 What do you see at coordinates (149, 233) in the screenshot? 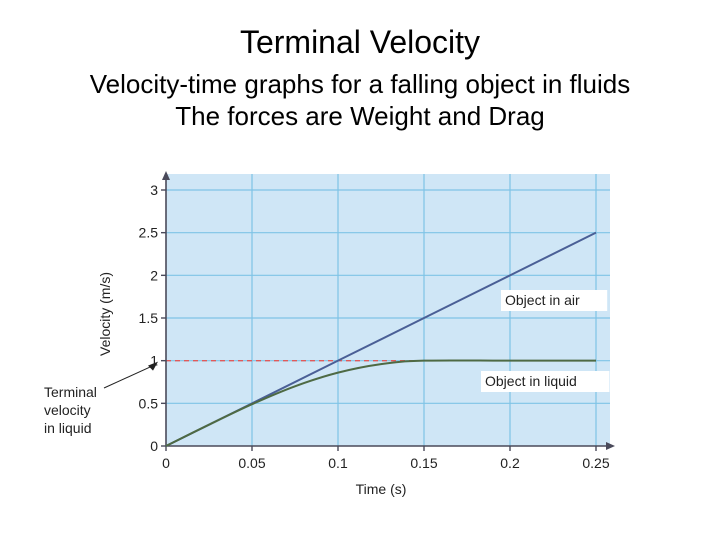
I see `y-tick-label: 2.5` at bounding box center [149, 233].